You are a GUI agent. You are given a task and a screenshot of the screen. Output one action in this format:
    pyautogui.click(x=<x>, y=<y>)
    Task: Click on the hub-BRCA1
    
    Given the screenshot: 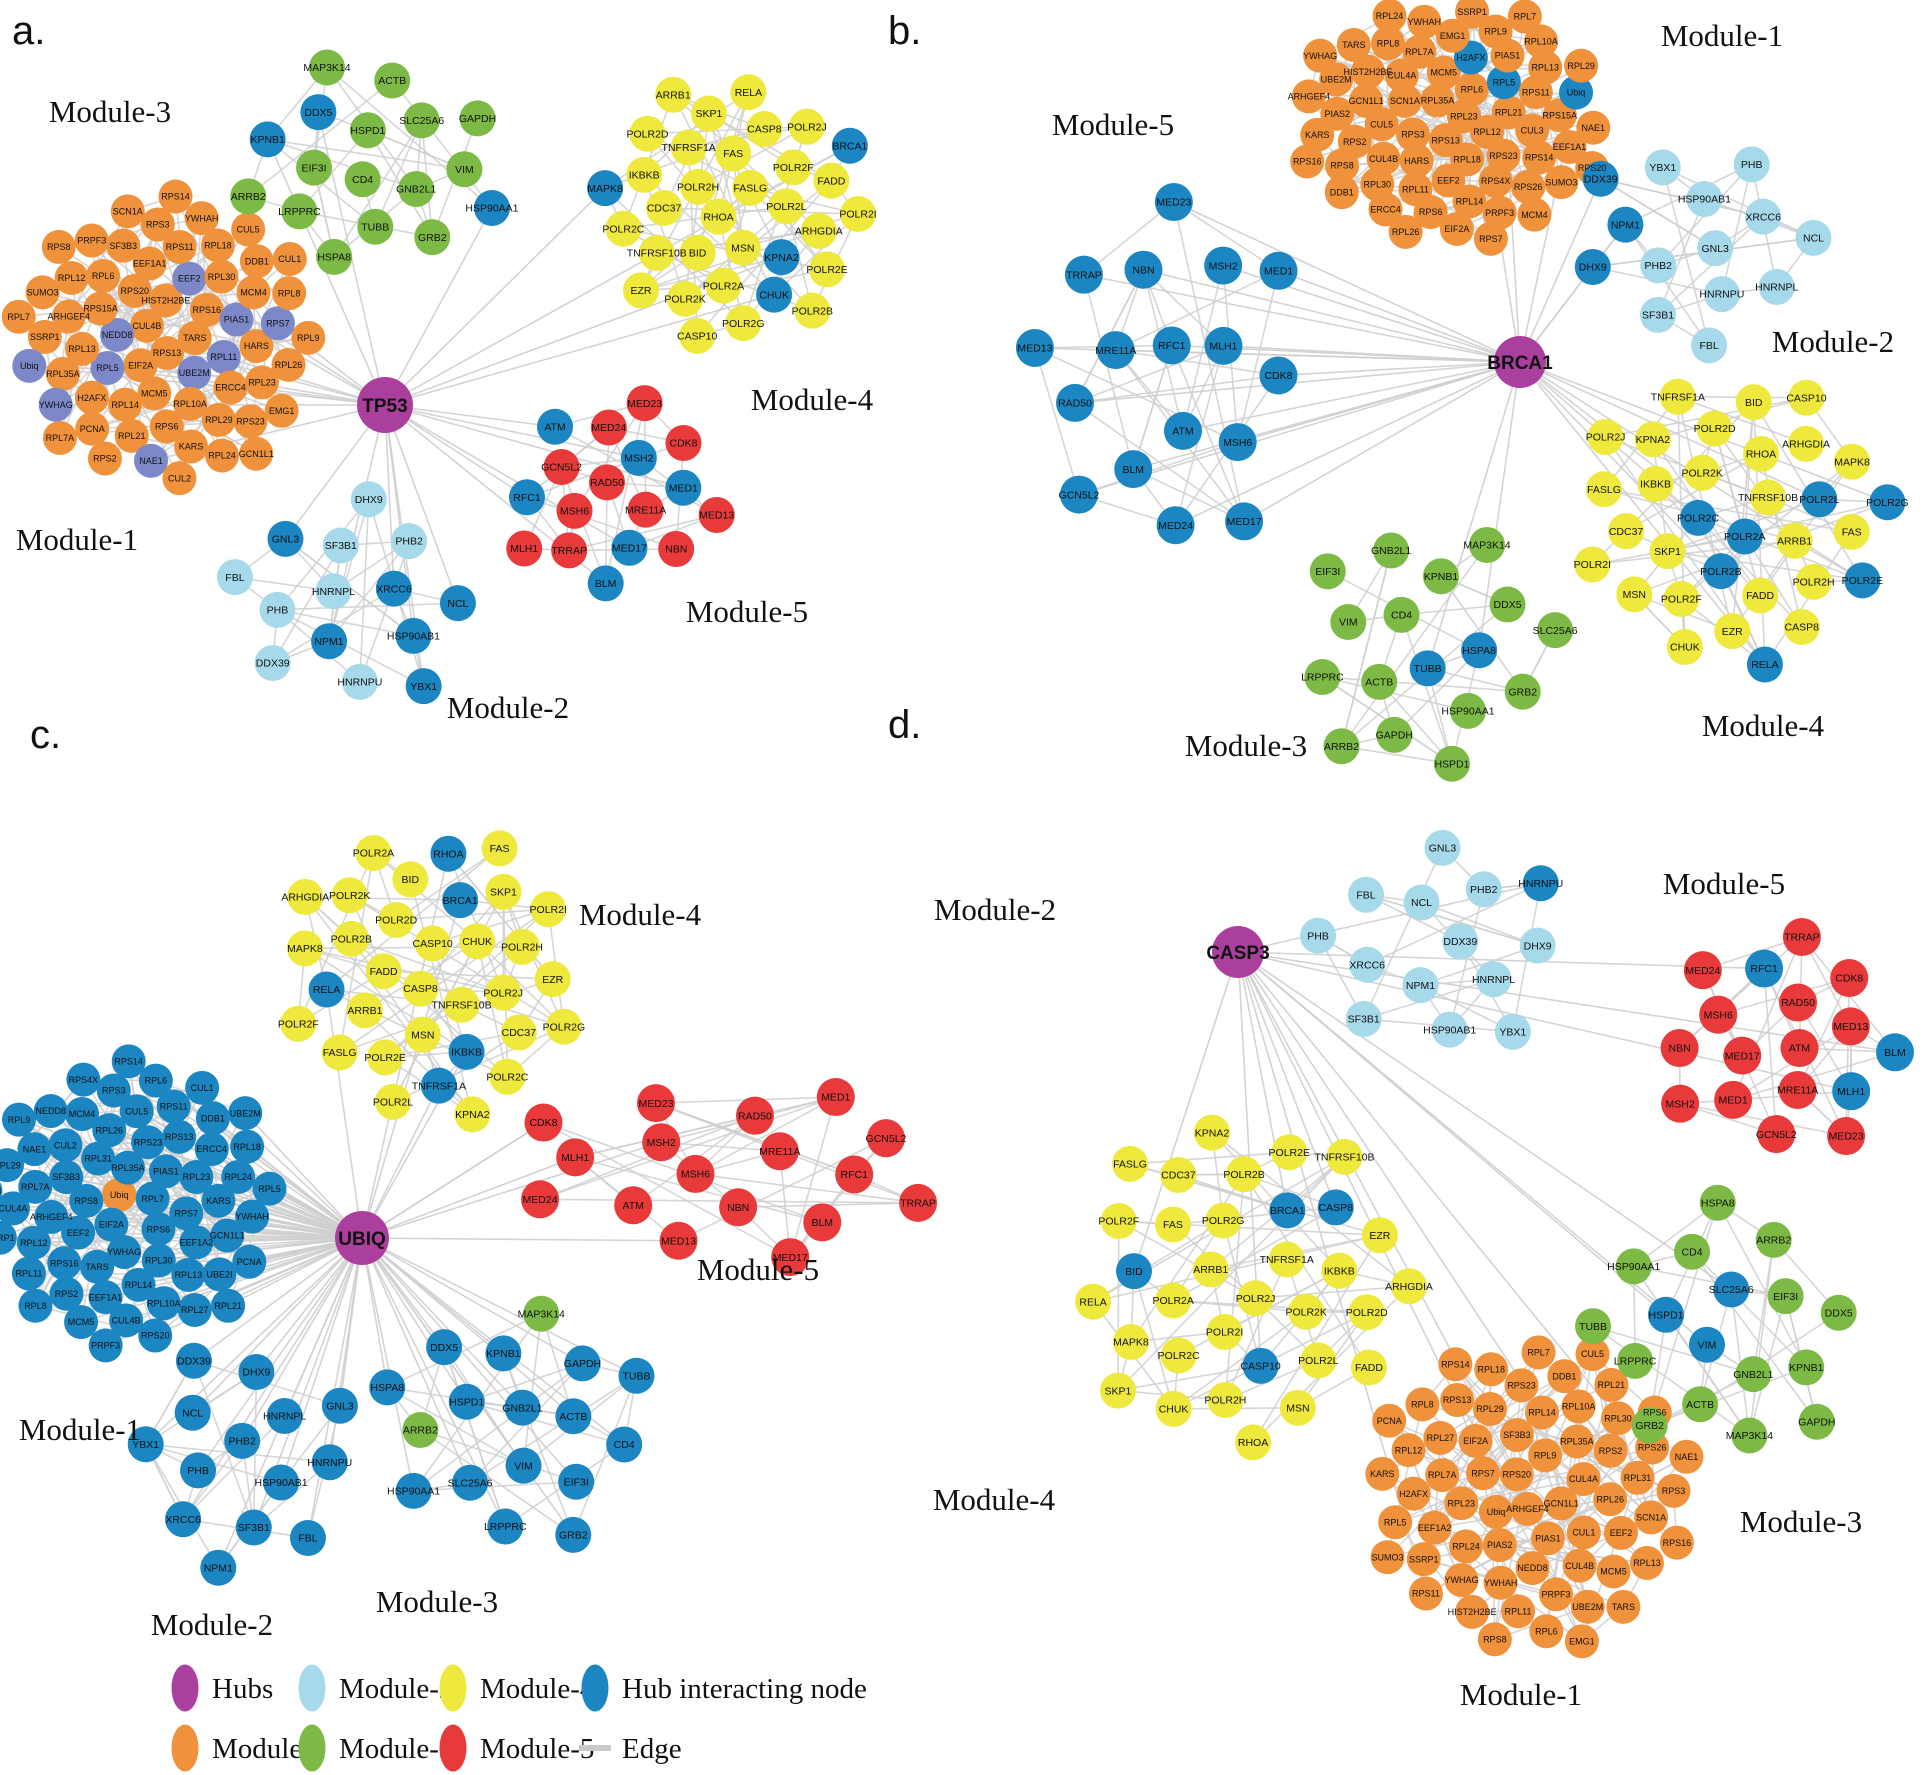 What is the action you would take?
    pyautogui.click(x=1520, y=362)
    